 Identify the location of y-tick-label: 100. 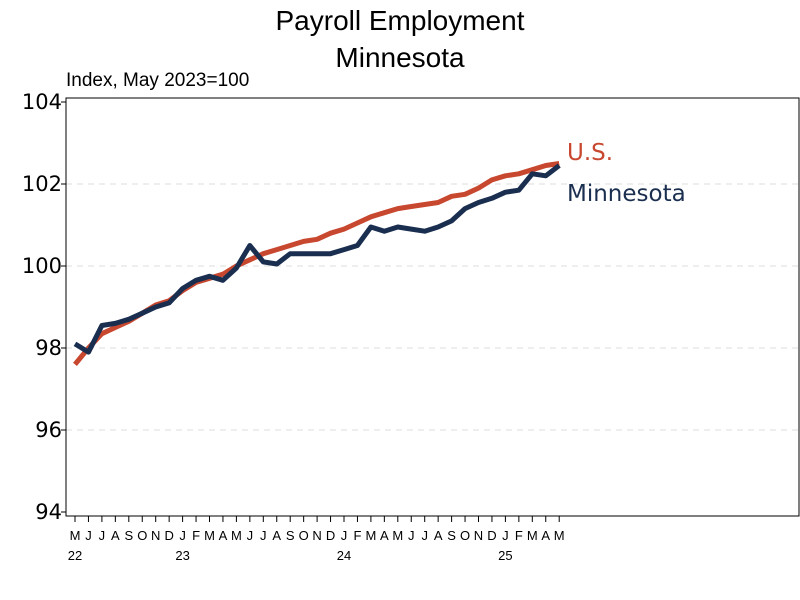
(42, 266).